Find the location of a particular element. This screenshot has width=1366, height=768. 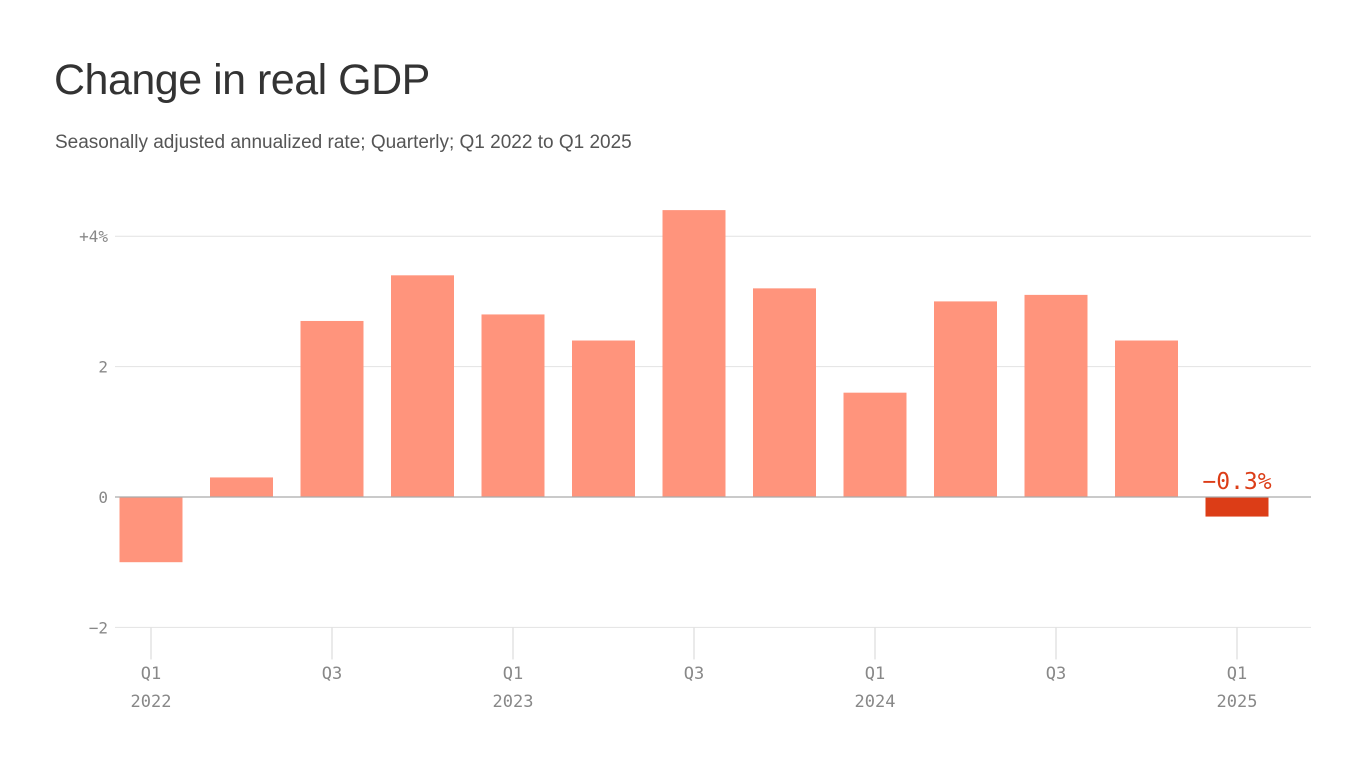

bar-q3-2022 is located at coordinates (332, 408).